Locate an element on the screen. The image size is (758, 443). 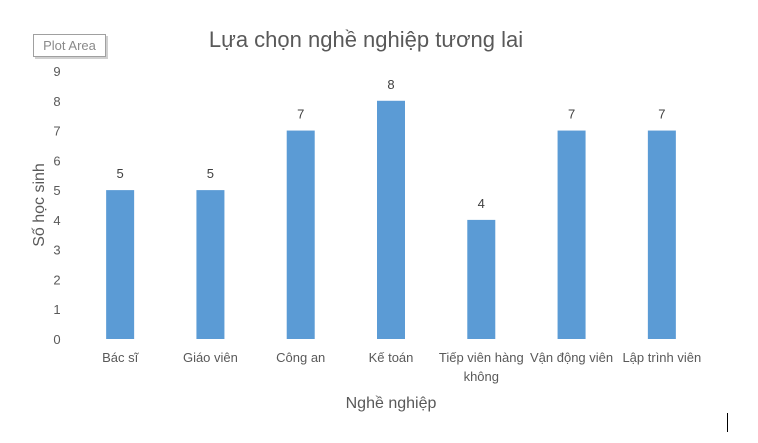
x-tick-label: Lập trình viên is located at coordinates (661, 357).